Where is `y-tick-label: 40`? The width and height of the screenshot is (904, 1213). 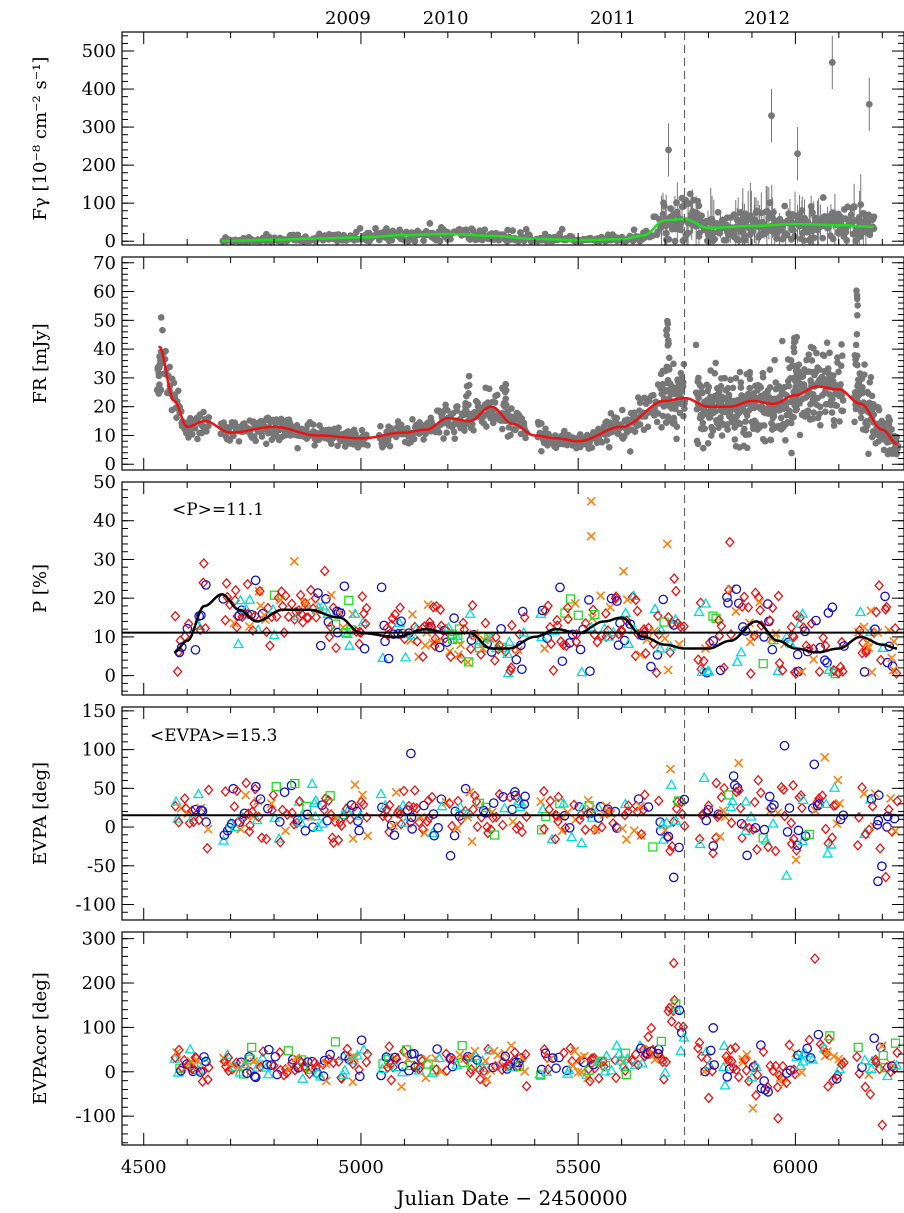
y-tick-label: 40 is located at coordinates (104, 349).